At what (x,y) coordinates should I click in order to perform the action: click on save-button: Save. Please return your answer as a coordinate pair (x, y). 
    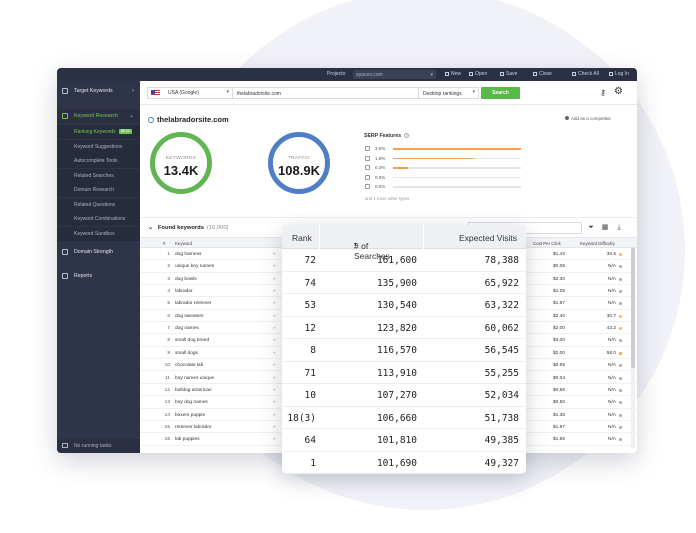
    Looking at the image, I should click on (508, 74).